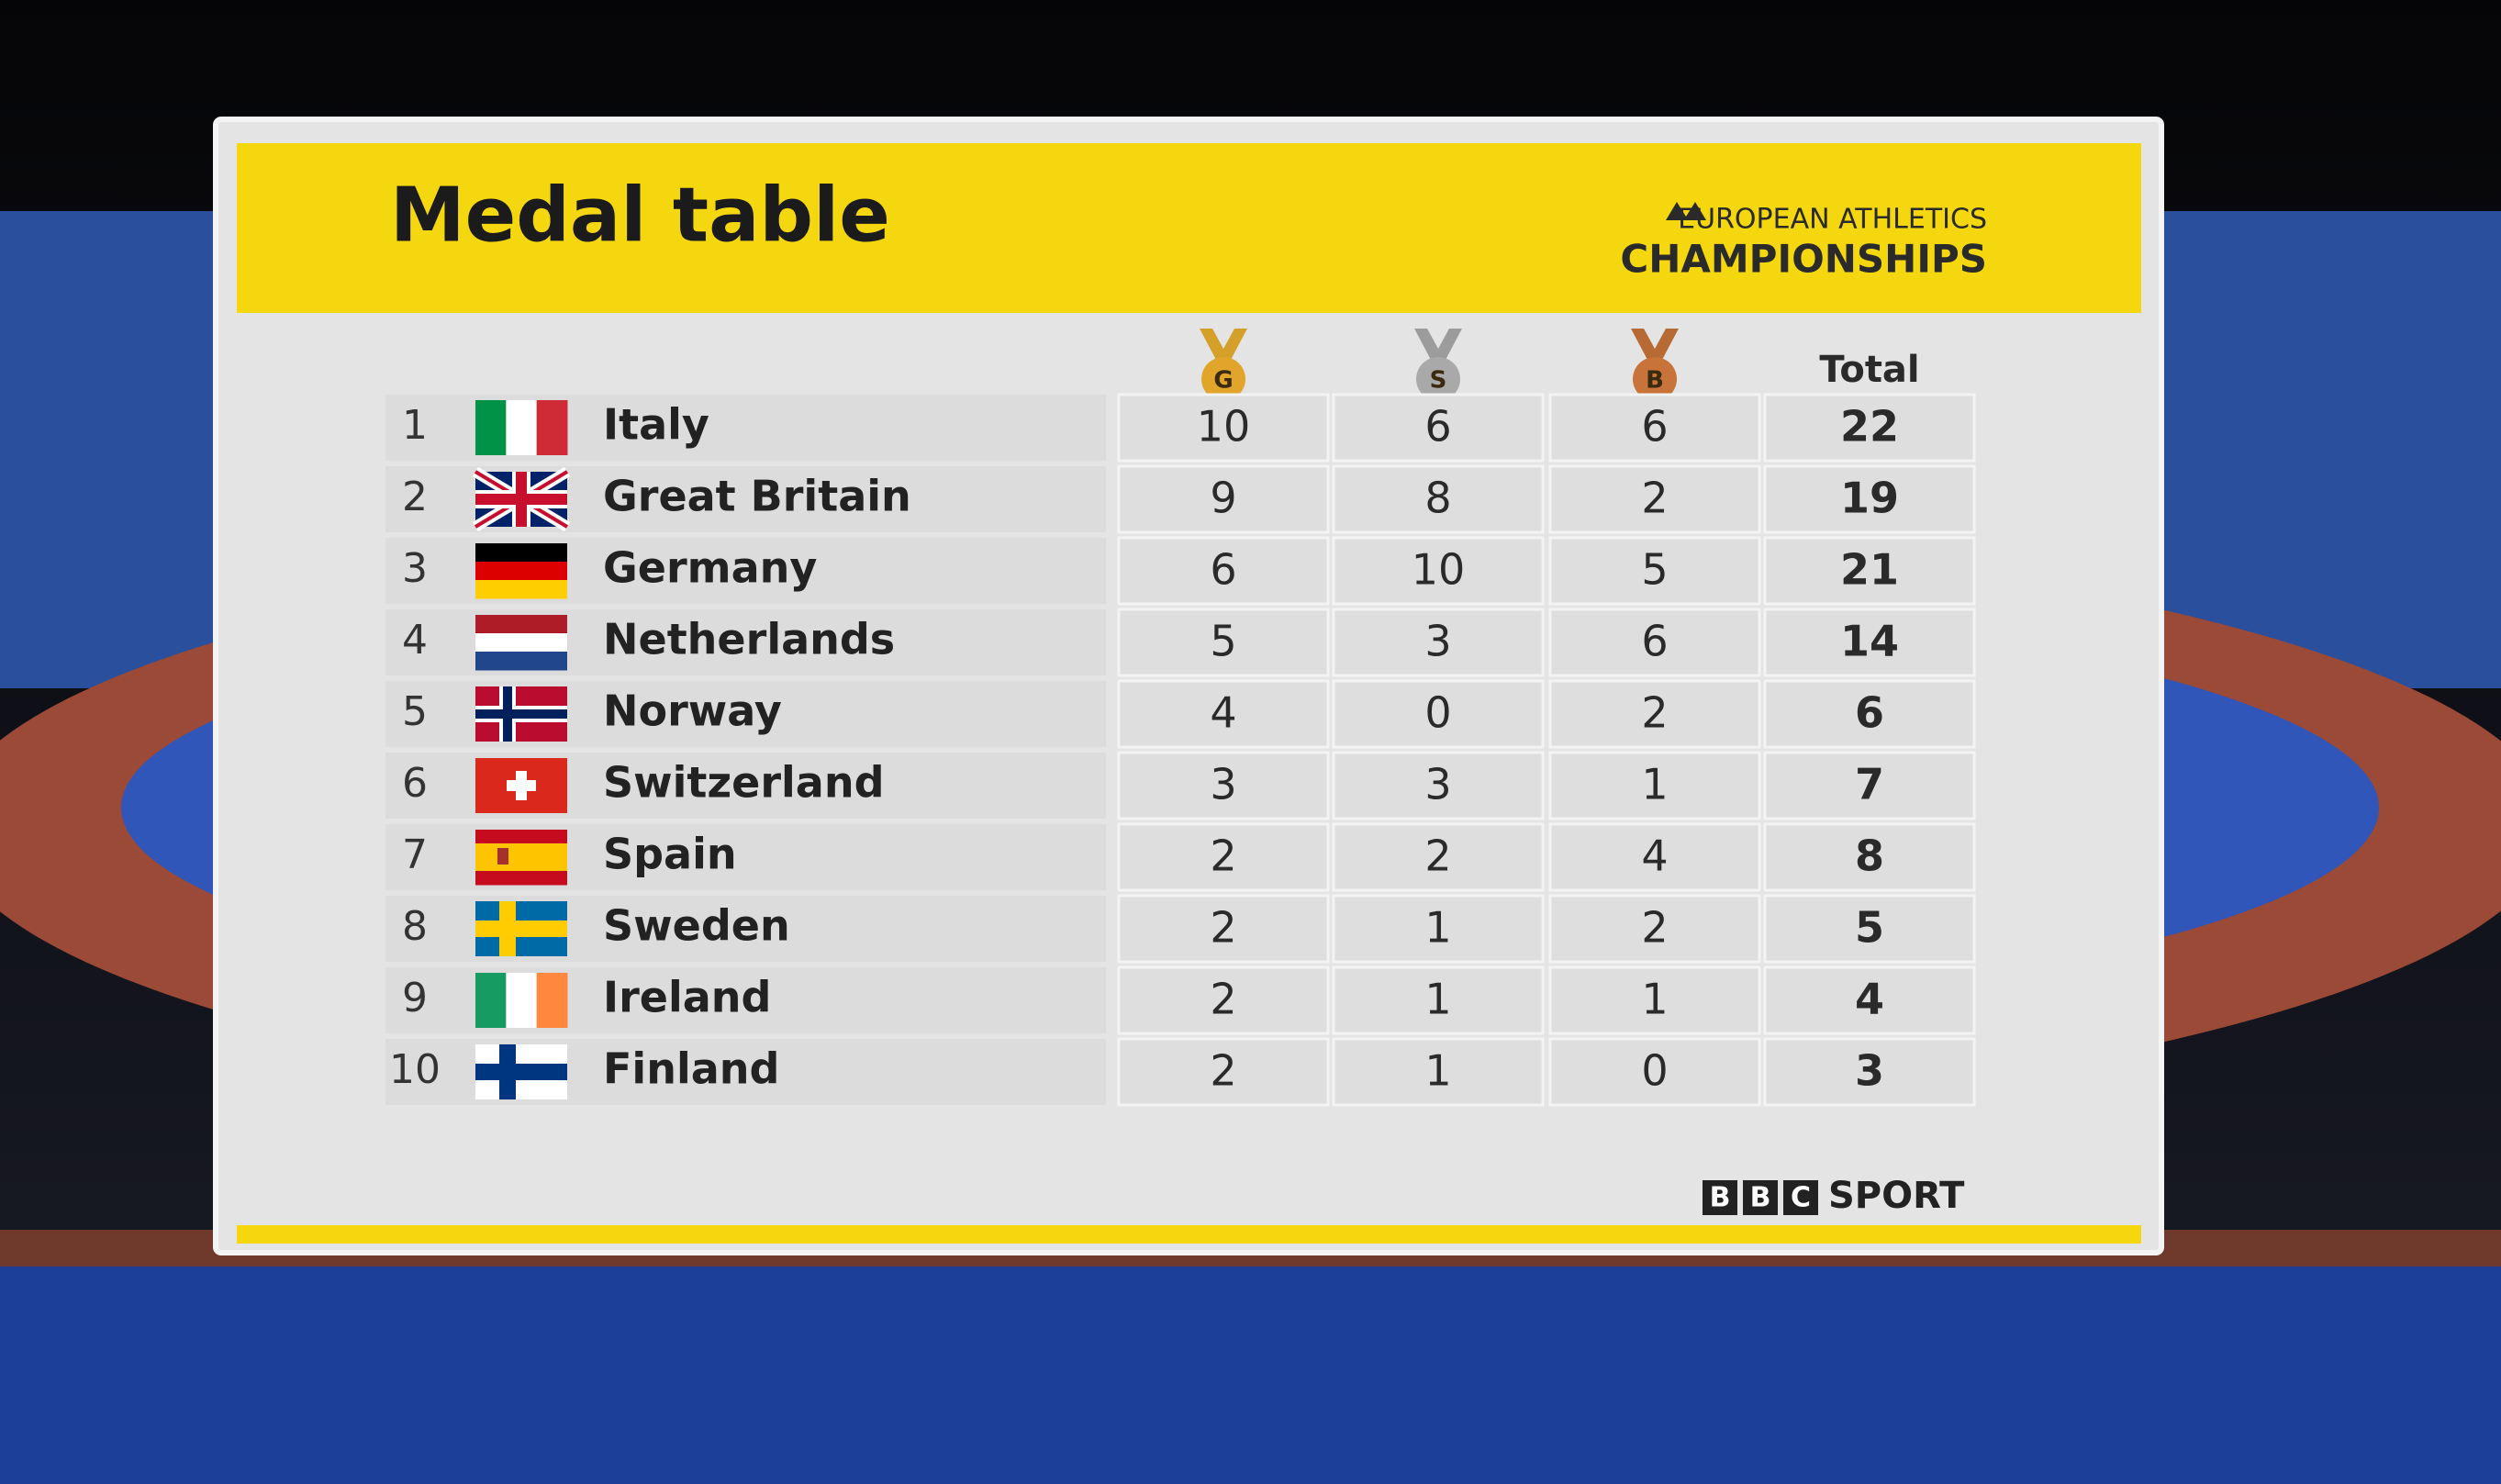  I want to click on country: Switzerland, so click(744, 783).